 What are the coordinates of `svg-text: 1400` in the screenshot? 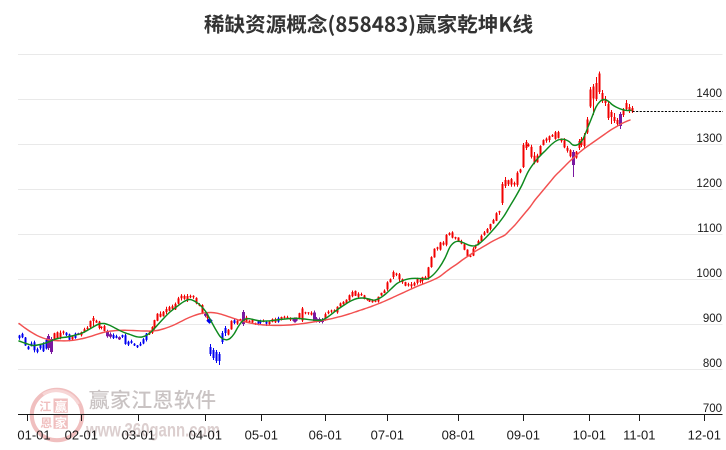 It's located at (709, 94).